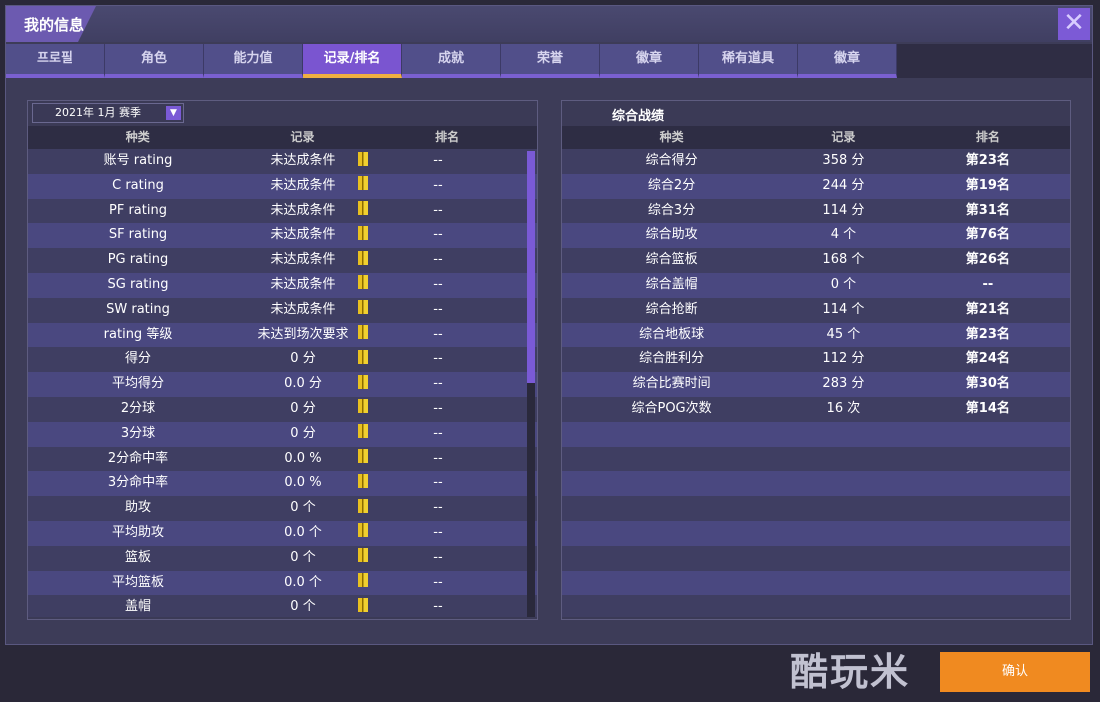 The width and height of the screenshot is (1100, 702). Describe the element at coordinates (137, 532) in the screenshot. I see `row-type: 平均助攻` at that location.